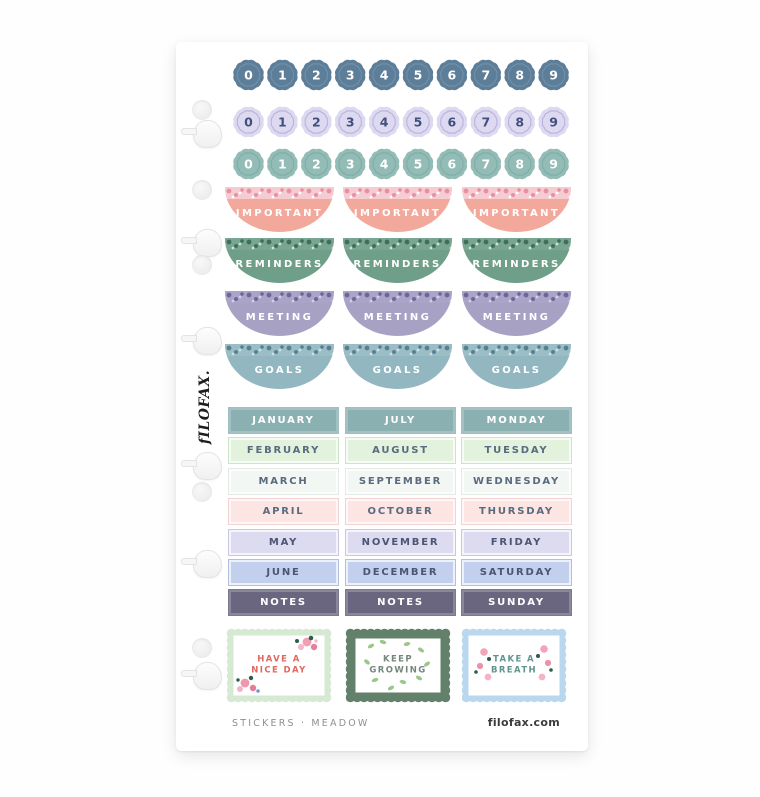 This screenshot has width=760, height=797. What do you see at coordinates (283, 572) in the screenshot?
I see `grid-sticker-june-0: JUNE` at bounding box center [283, 572].